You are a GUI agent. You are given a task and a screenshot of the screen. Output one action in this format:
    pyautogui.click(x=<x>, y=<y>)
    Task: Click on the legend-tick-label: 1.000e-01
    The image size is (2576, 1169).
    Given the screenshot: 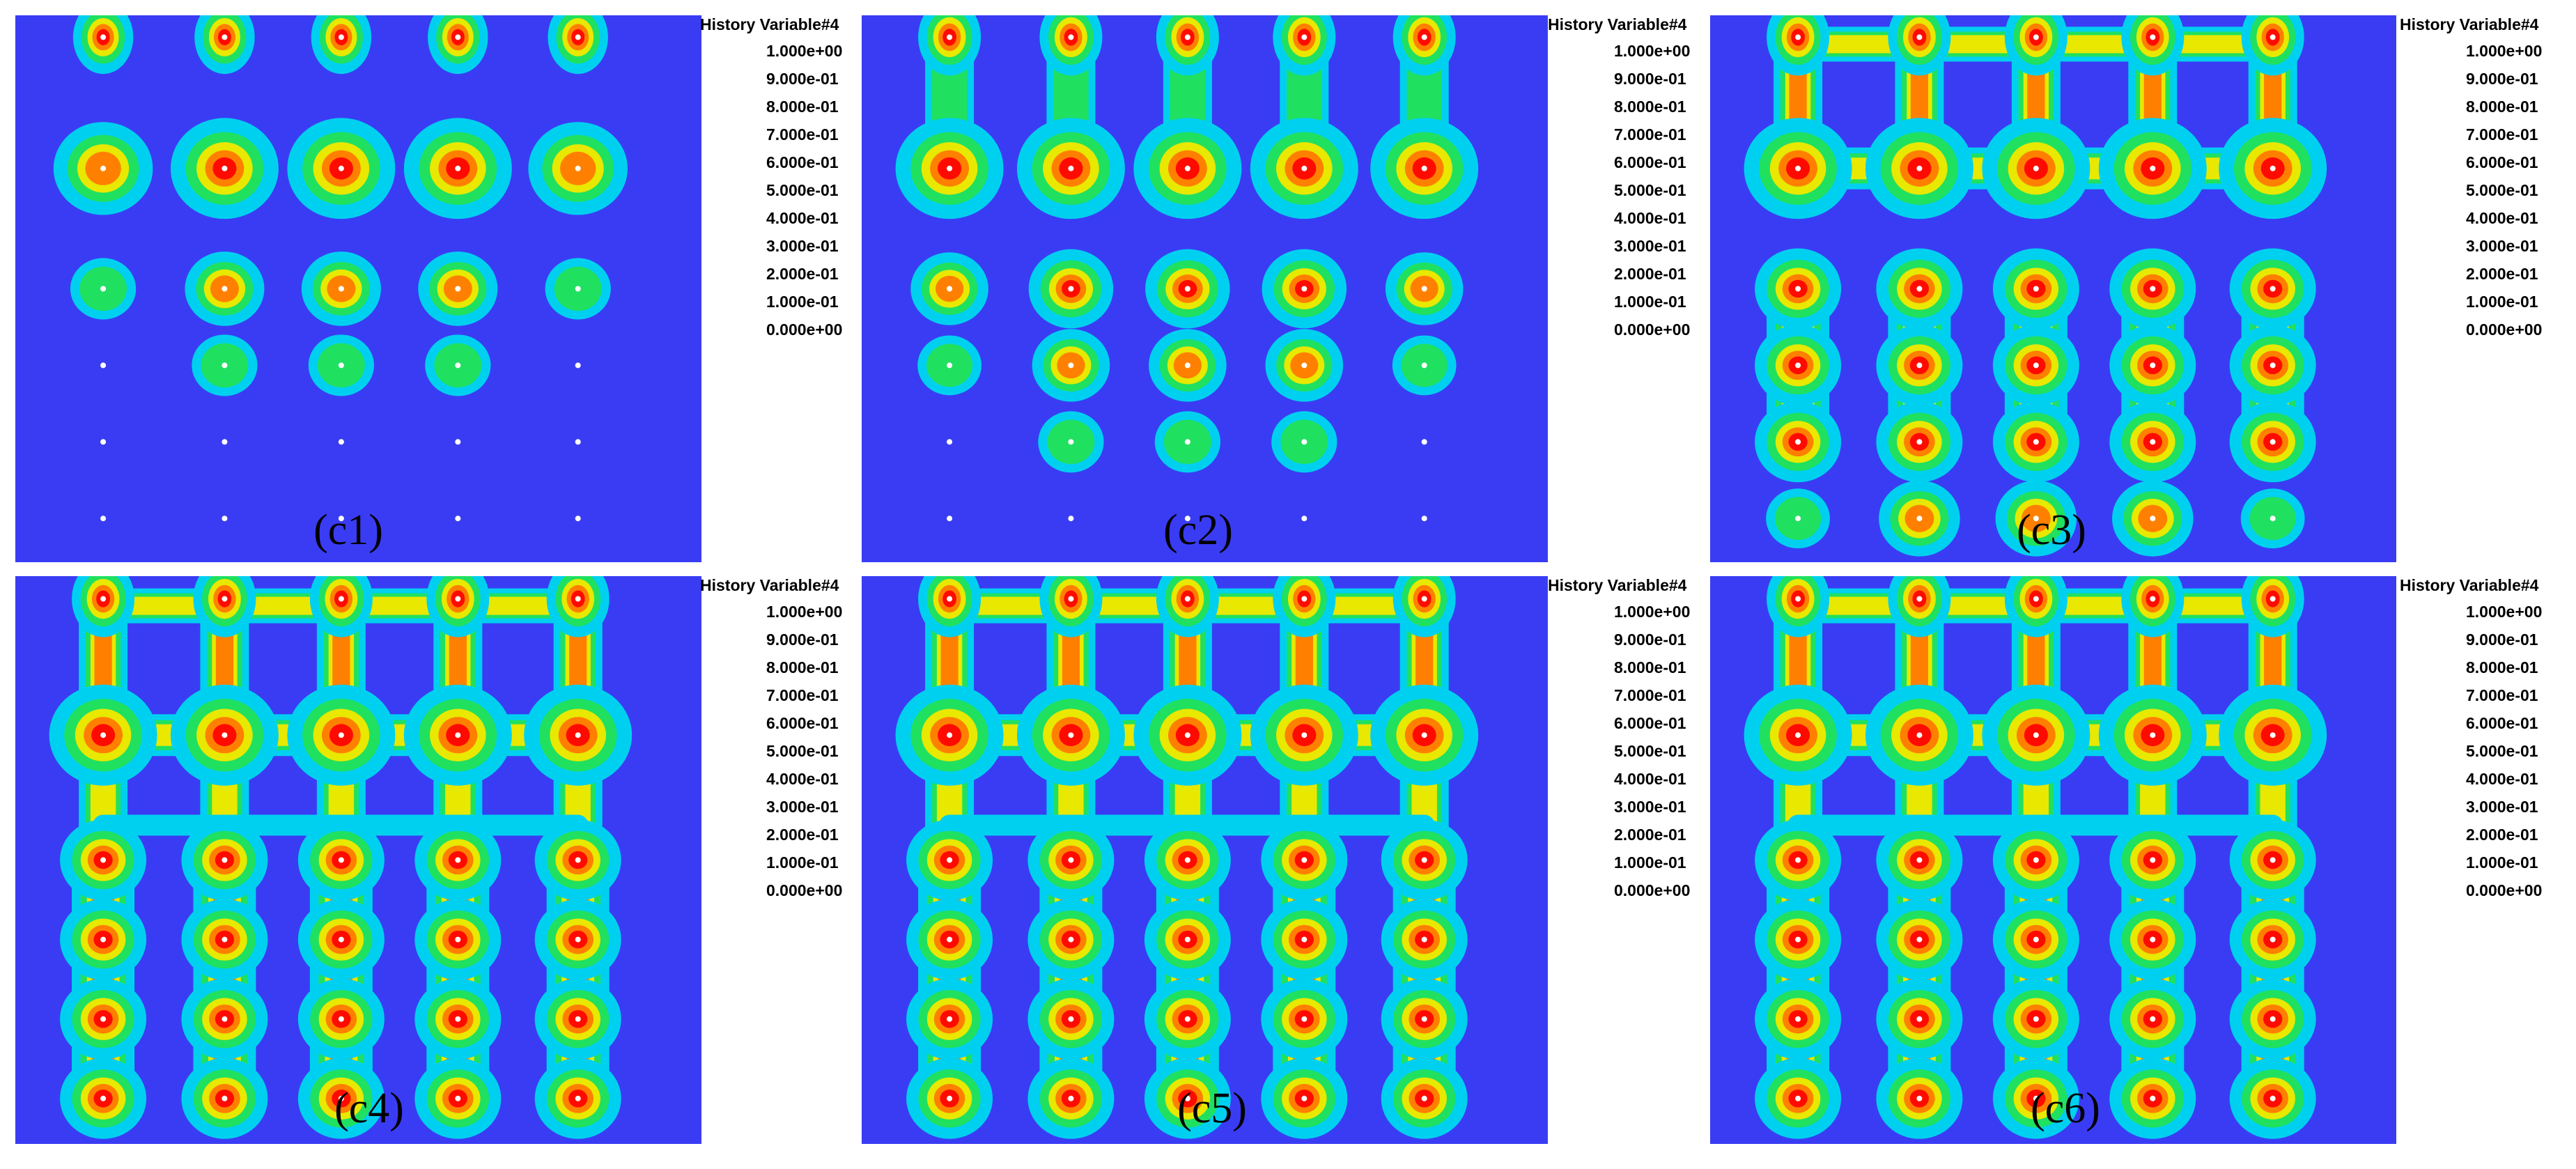 What is the action you would take?
    pyautogui.click(x=802, y=862)
    